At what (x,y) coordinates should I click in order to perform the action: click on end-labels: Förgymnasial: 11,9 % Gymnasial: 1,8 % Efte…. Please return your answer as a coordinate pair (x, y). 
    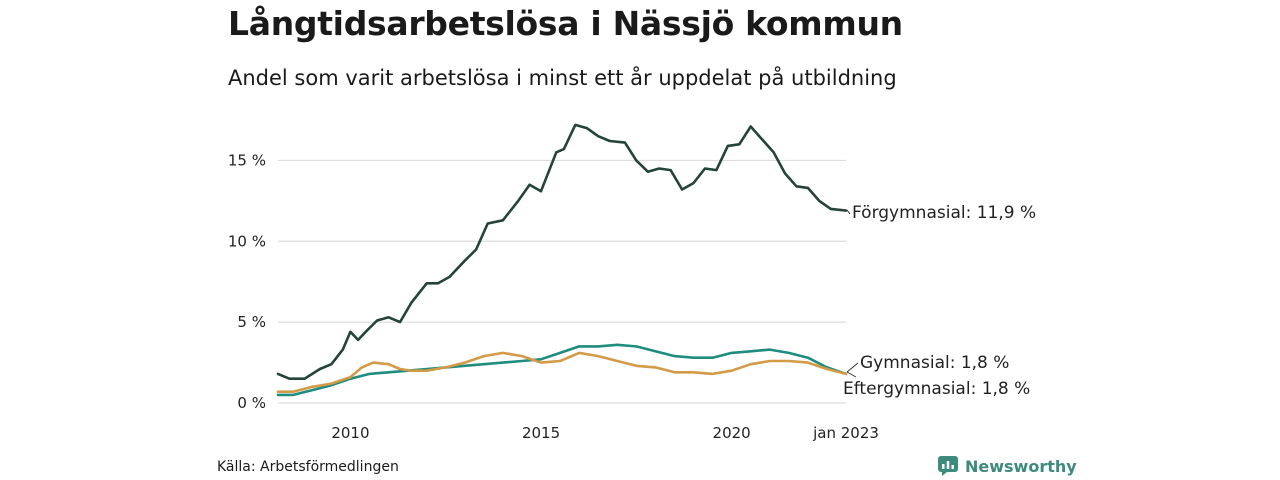
    Looking at the image, I should click on (939, 301).